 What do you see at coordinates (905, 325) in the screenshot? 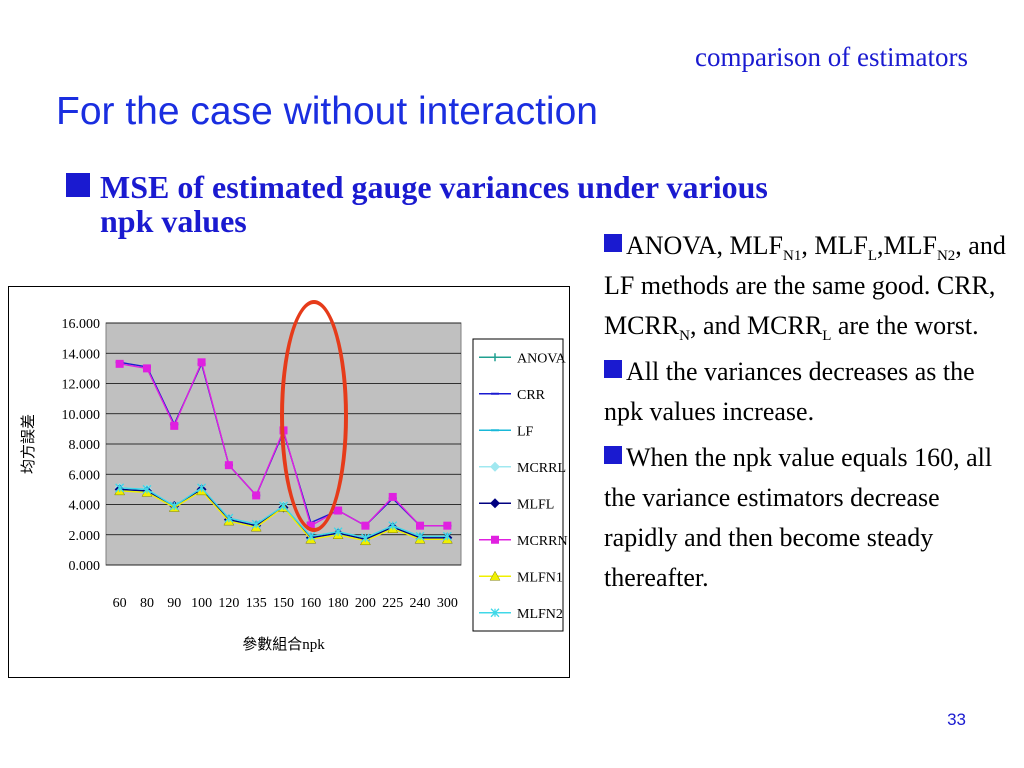
I see `note-text: are the worst.` at bounding box center [905, 325].